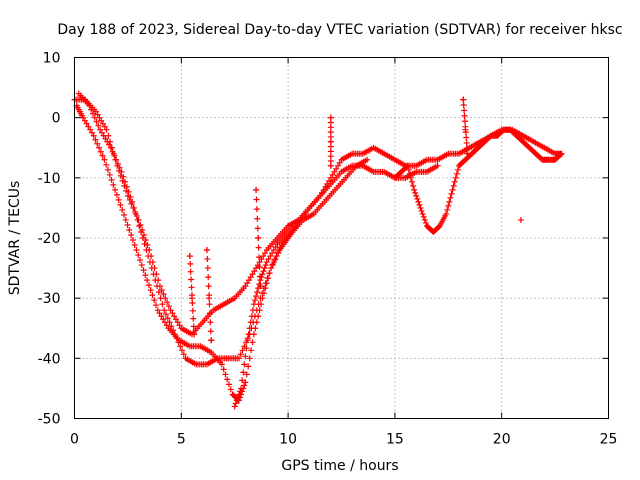  What do you see at coordinates (395, 440) in the screenshot?
I see `x-tick-label: 15` at bounding box center [395, 440].